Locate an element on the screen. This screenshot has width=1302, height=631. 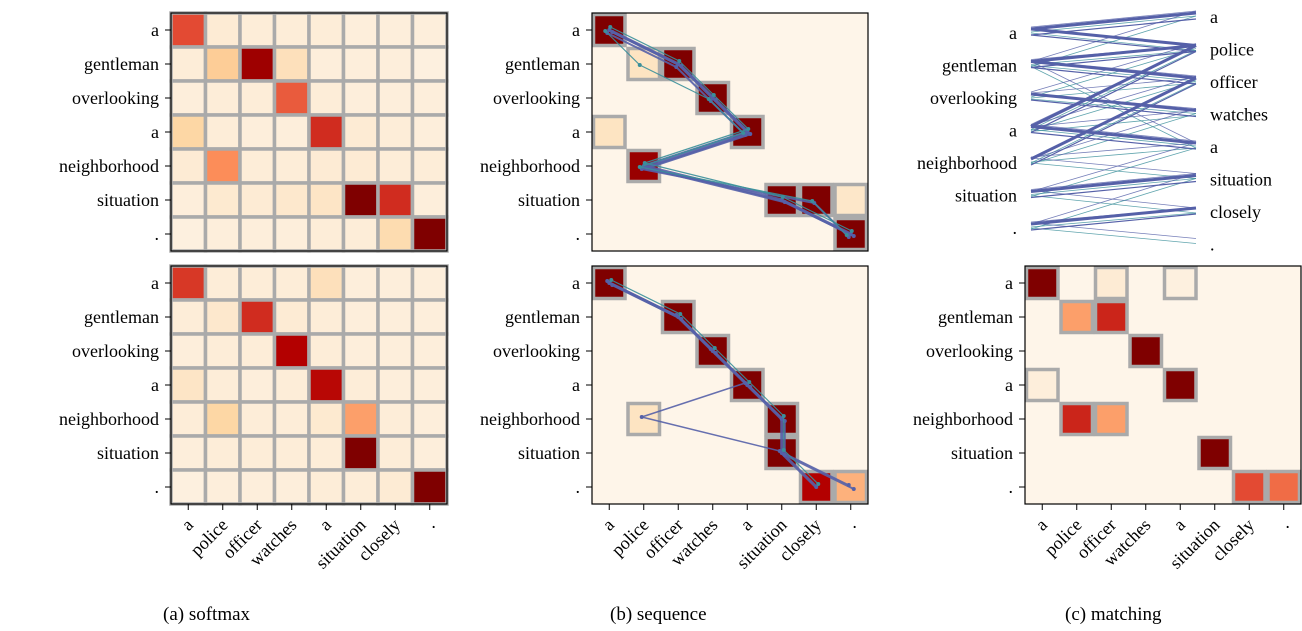
right-token: officer is located at coordinates (1234, 82).